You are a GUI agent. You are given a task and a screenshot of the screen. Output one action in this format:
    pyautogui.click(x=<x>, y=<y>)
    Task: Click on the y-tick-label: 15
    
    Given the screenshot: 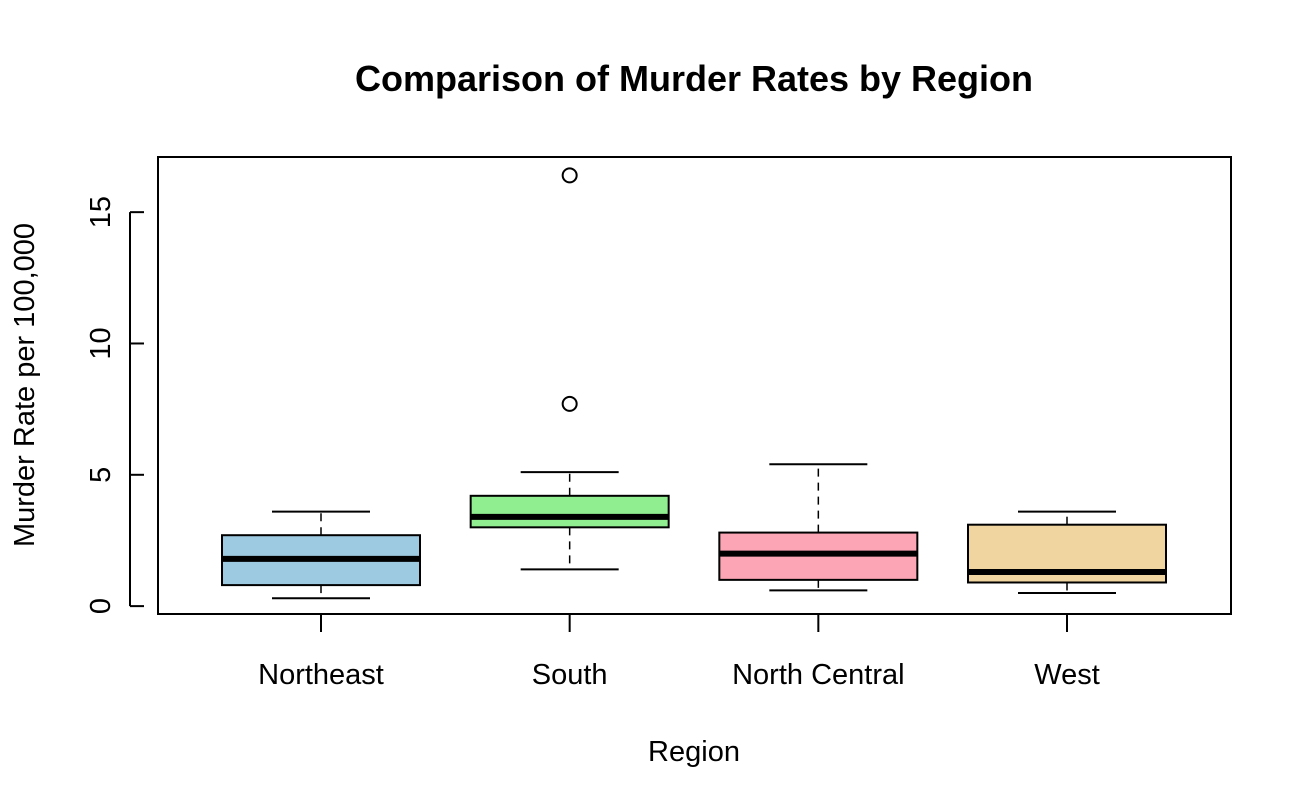 What is the action you would take?
    pyautogui.click(x=101, y=212)
    